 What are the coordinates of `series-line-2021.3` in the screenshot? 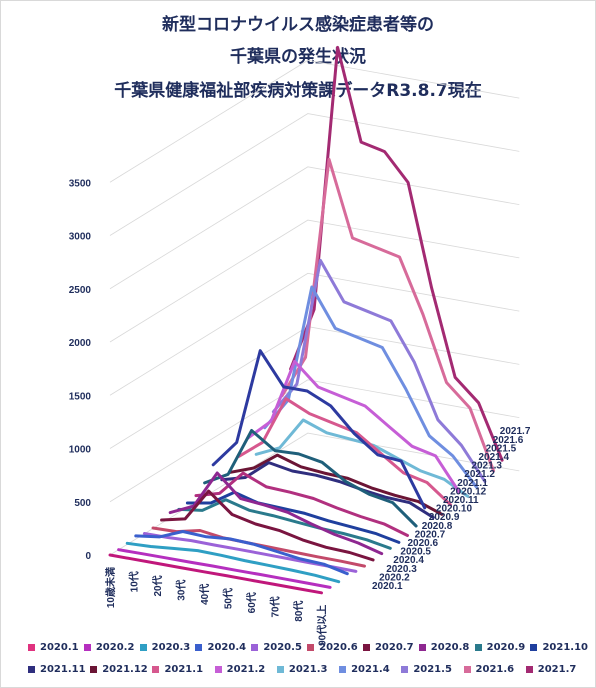 It's located at (336, 484).